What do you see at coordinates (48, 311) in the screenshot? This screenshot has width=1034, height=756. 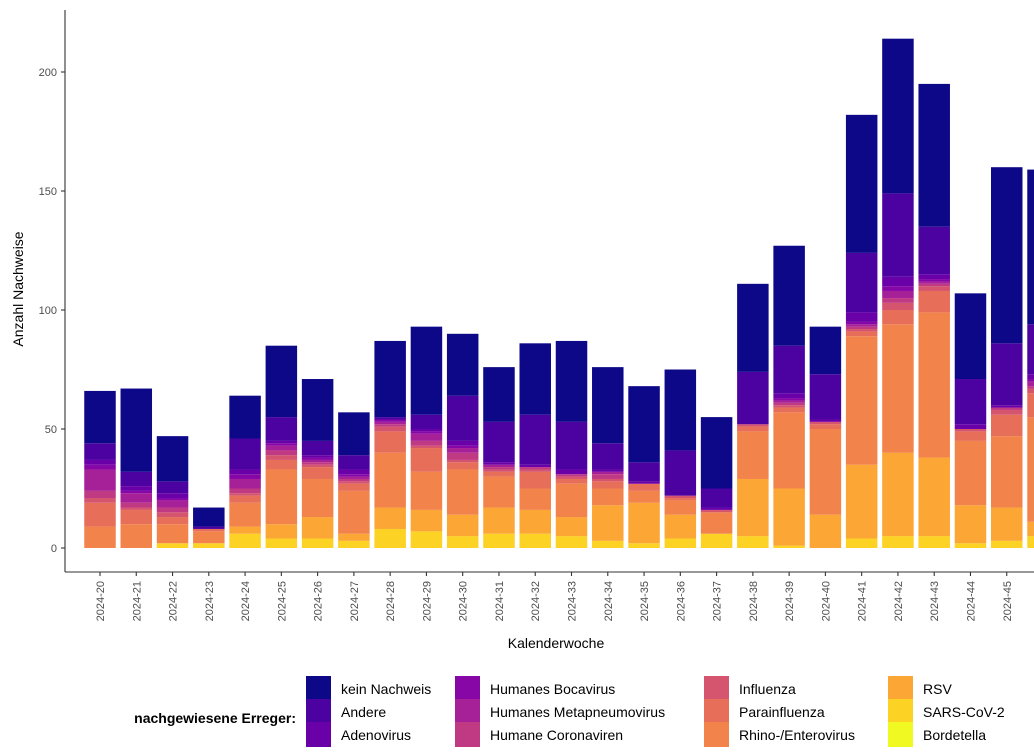 I see `y-tick-label: 100` at bounding box center [48, 311].